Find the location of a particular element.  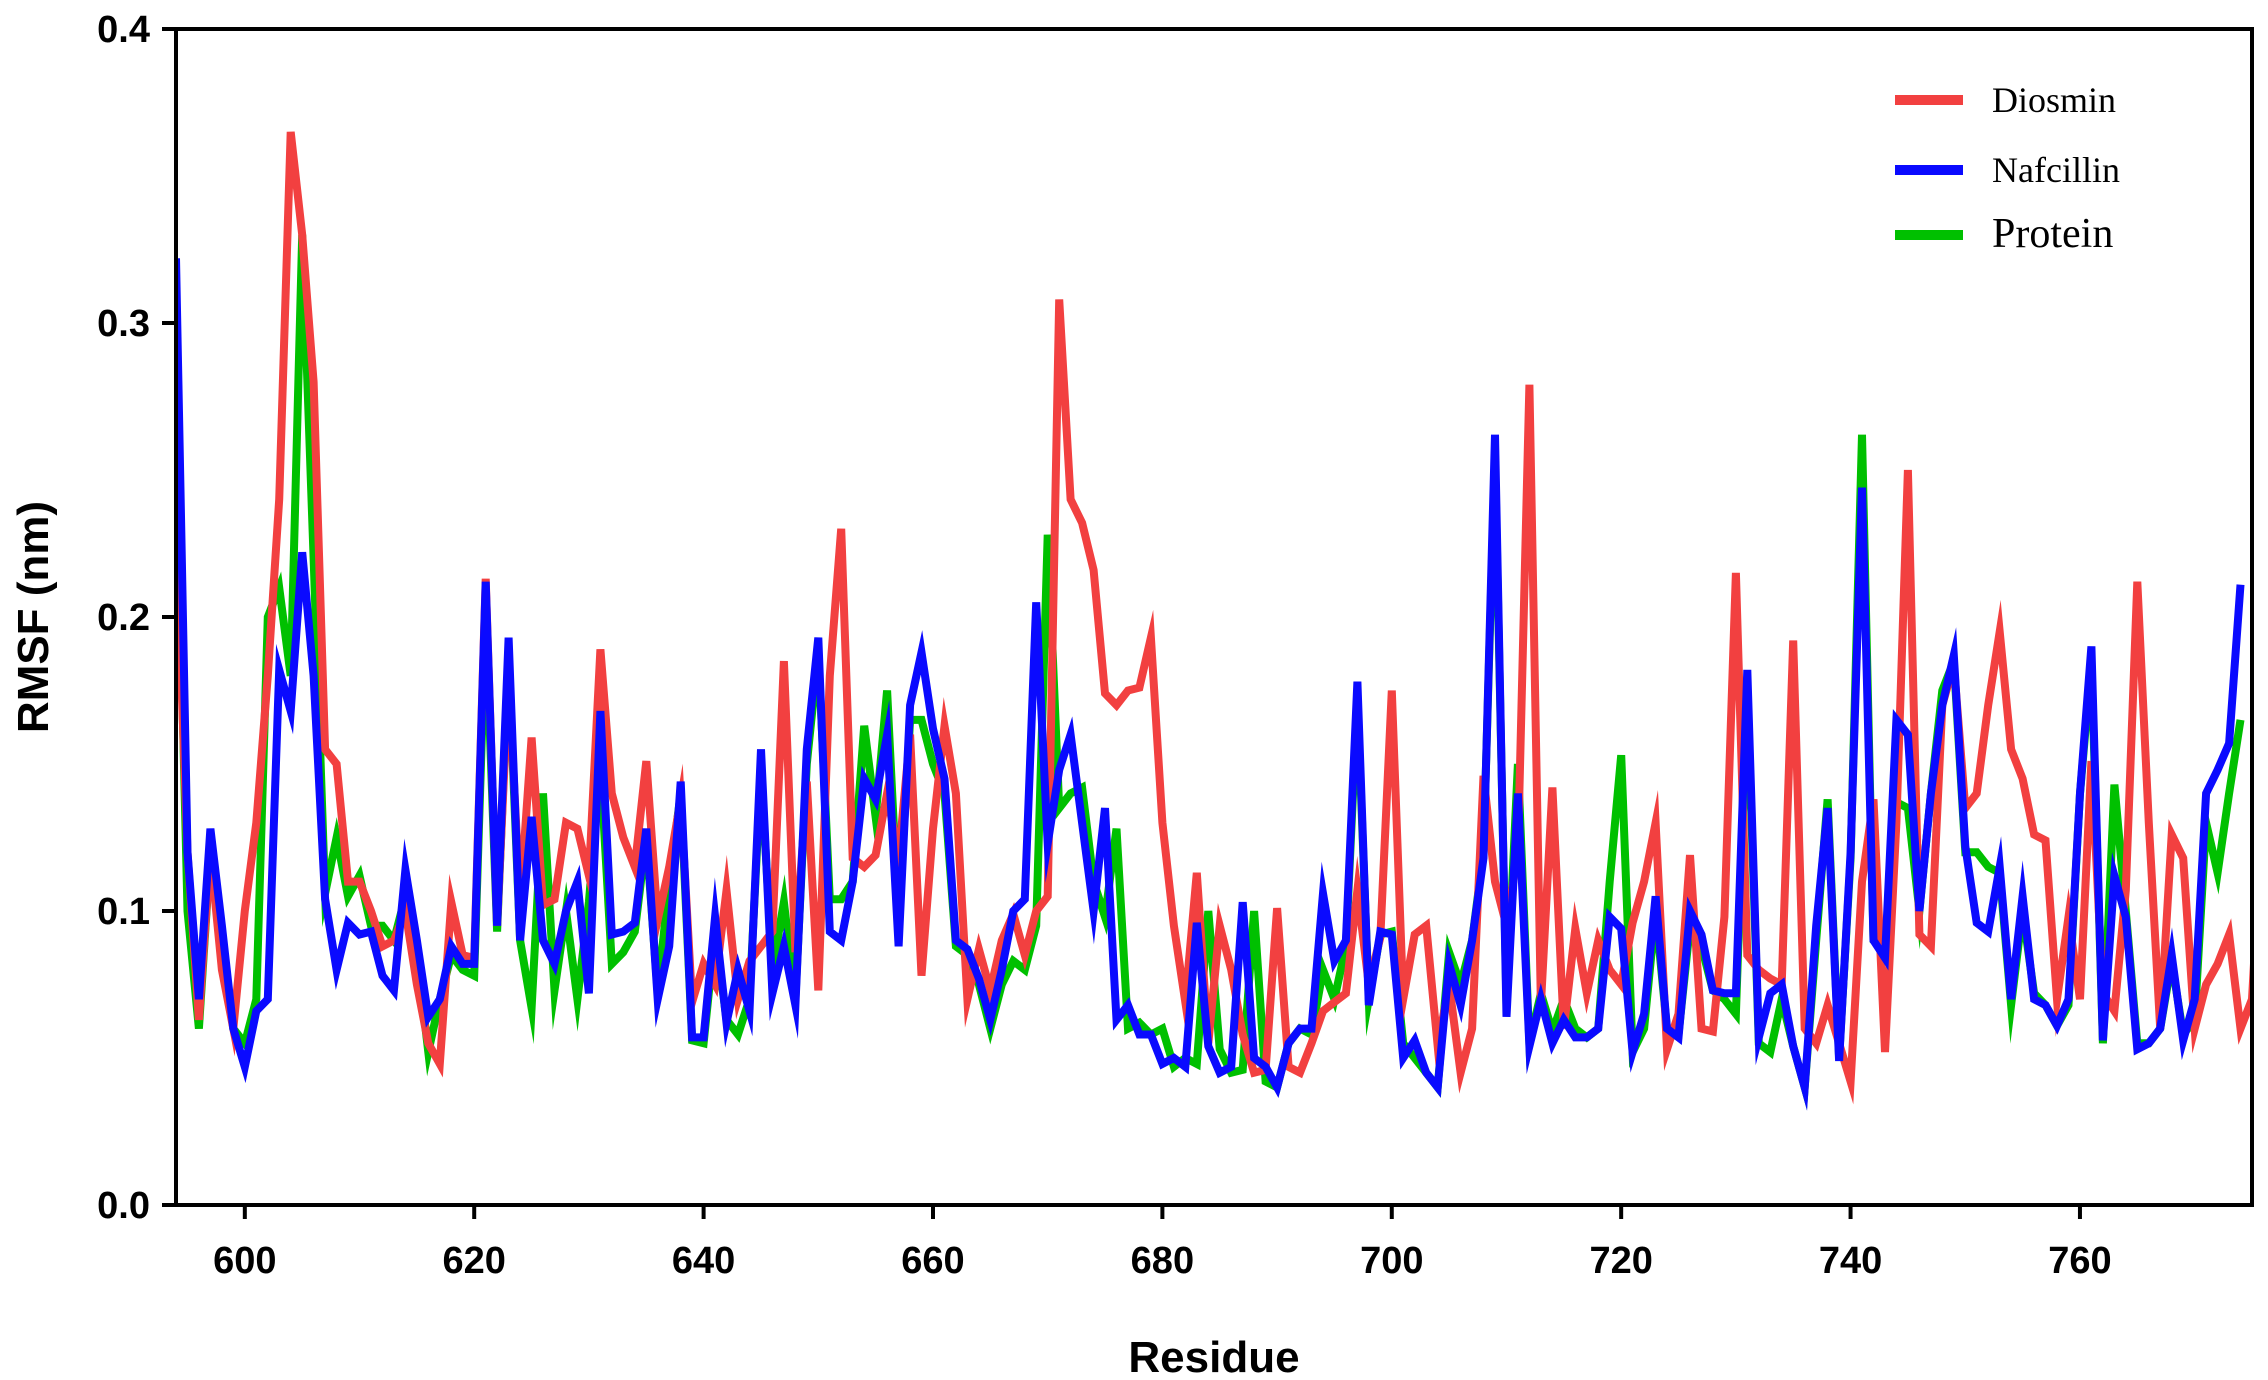

x-tick-label: 720 is located at coordinates (1620, 1261).